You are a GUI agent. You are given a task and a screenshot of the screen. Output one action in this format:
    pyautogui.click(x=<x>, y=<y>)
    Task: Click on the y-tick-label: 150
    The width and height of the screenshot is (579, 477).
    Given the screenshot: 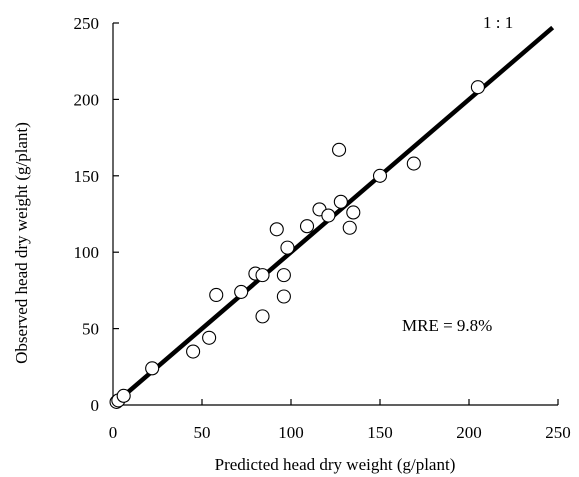 What is the action you would take?
    pyautogui.click(x=87, y=176)
    